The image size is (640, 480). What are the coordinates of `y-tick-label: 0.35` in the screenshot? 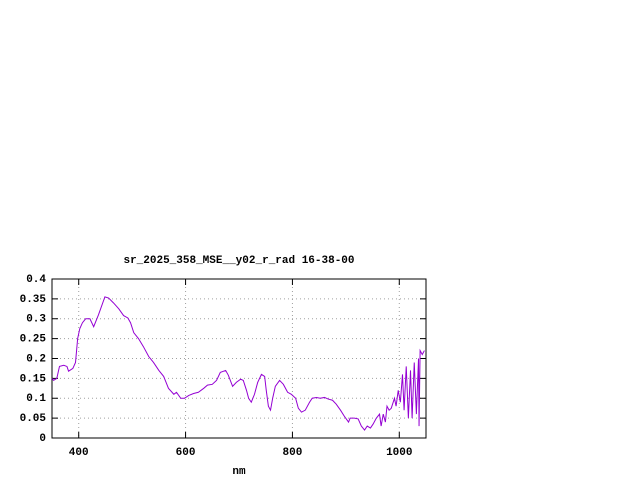 It's located at (33, 300).